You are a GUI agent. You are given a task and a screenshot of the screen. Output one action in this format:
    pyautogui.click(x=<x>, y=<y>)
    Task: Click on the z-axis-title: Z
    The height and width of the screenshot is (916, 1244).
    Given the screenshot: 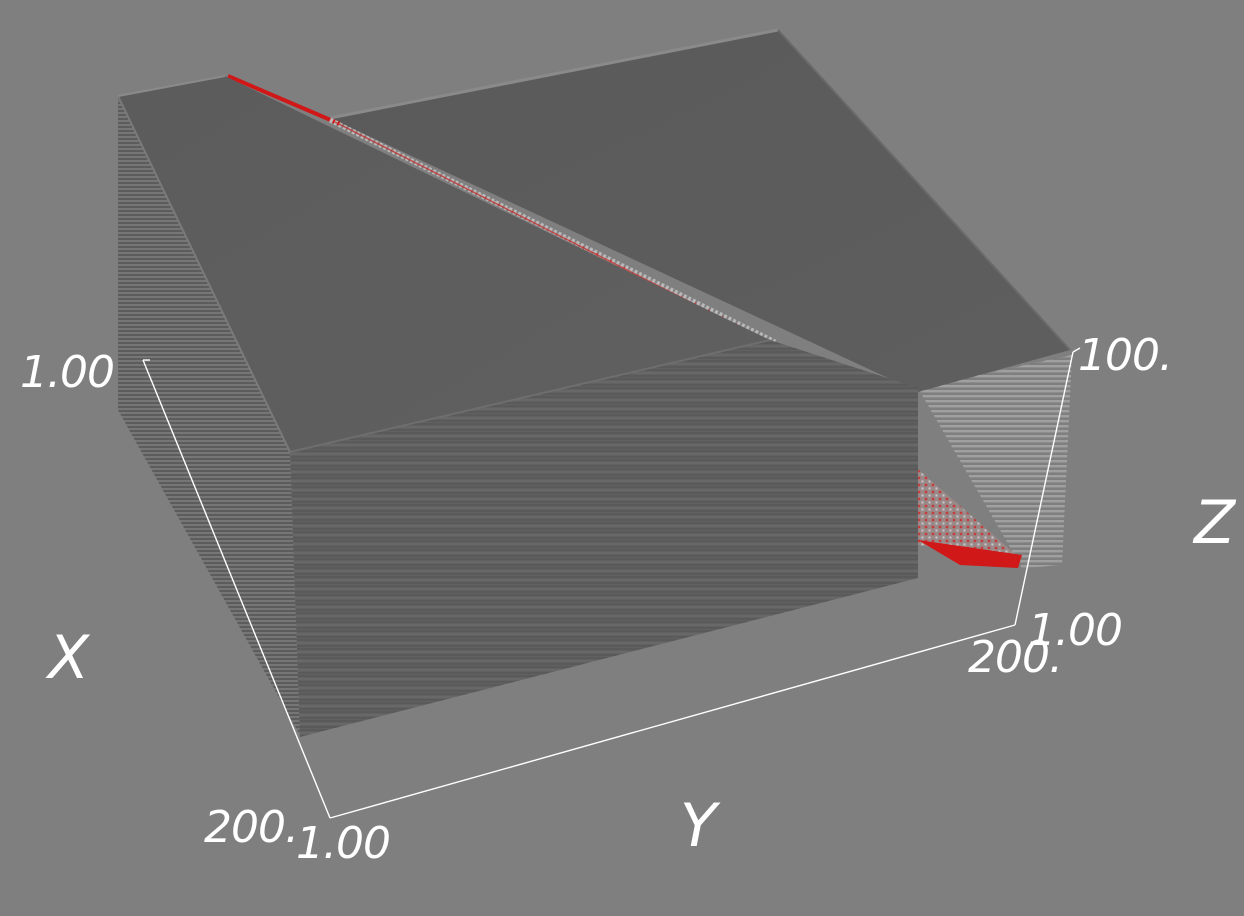 What is the action you would take?
    pyautogui.click(x=1214, y=523)
    